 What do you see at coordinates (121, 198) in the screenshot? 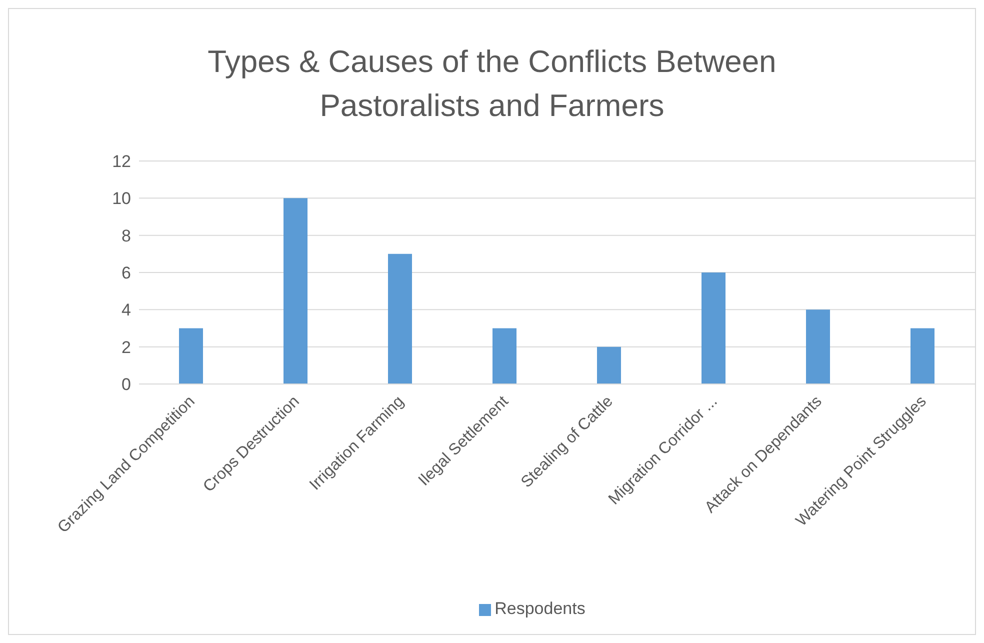
I see `y-tick-label: 10` at bounding box center [121, 198].